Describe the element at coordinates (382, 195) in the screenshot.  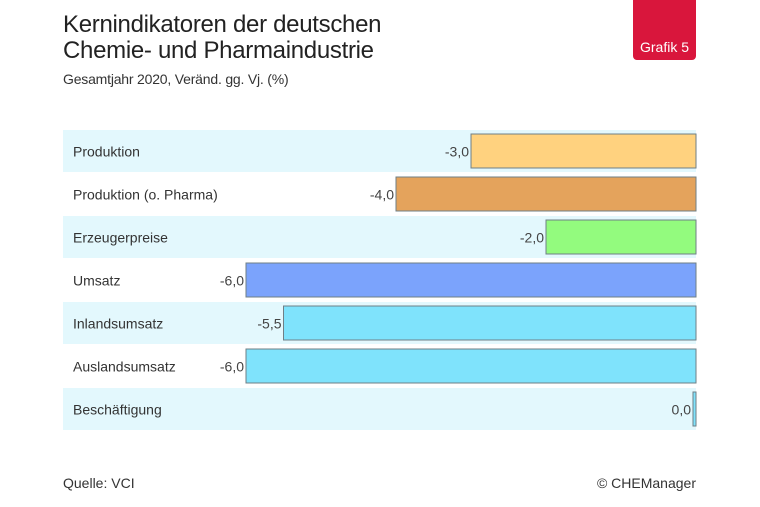
I see `value-label: -4,0` at that location.